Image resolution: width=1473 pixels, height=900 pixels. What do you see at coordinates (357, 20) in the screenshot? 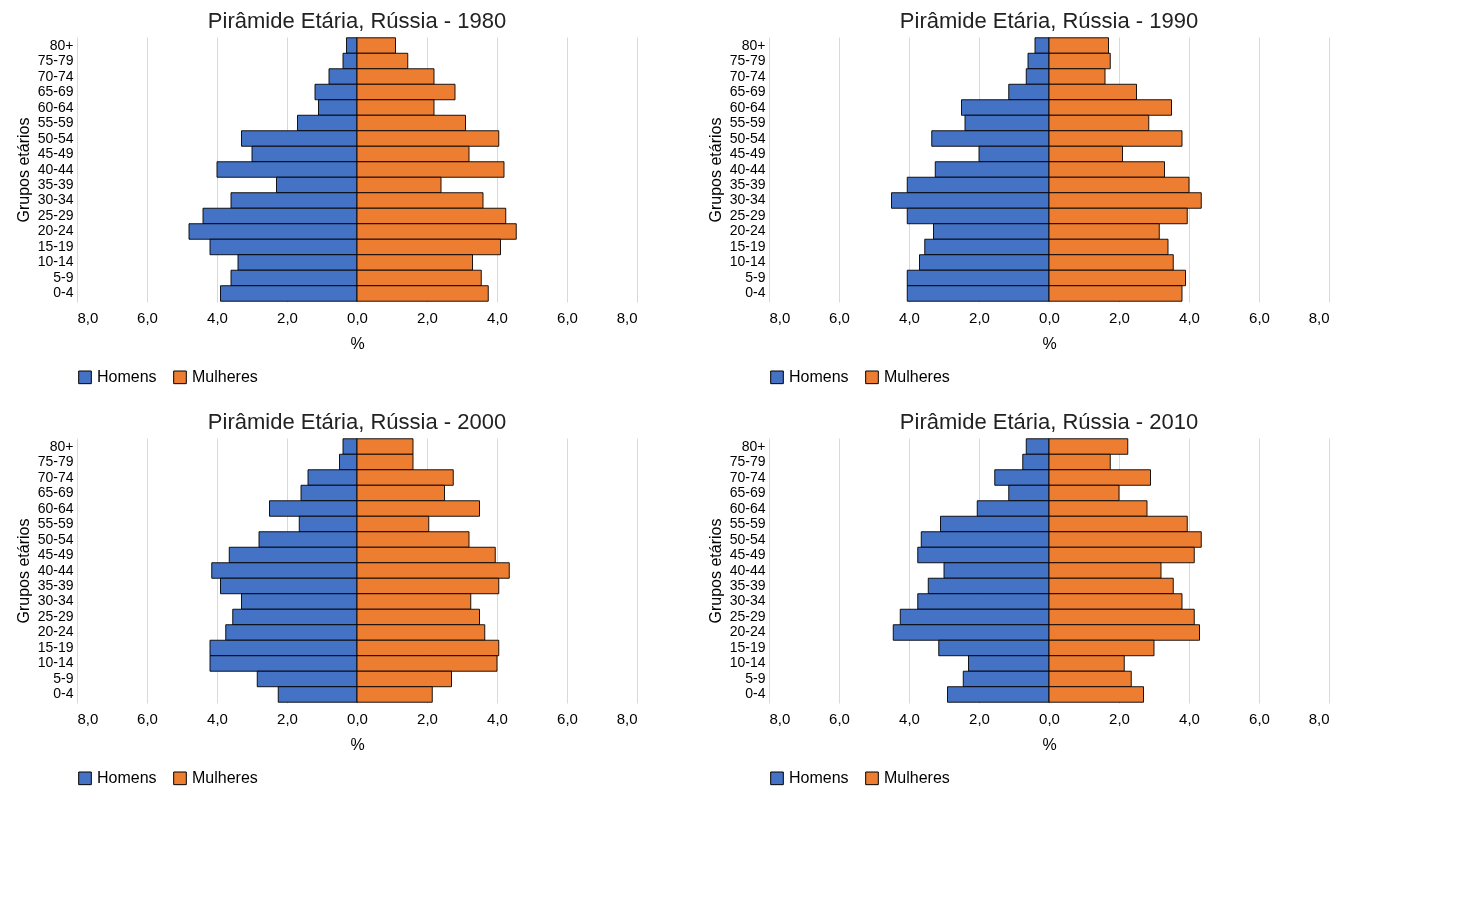
I see `chart-title: Pirâmide Etária, Rússia - 1980` at bounding box center [357, 20].